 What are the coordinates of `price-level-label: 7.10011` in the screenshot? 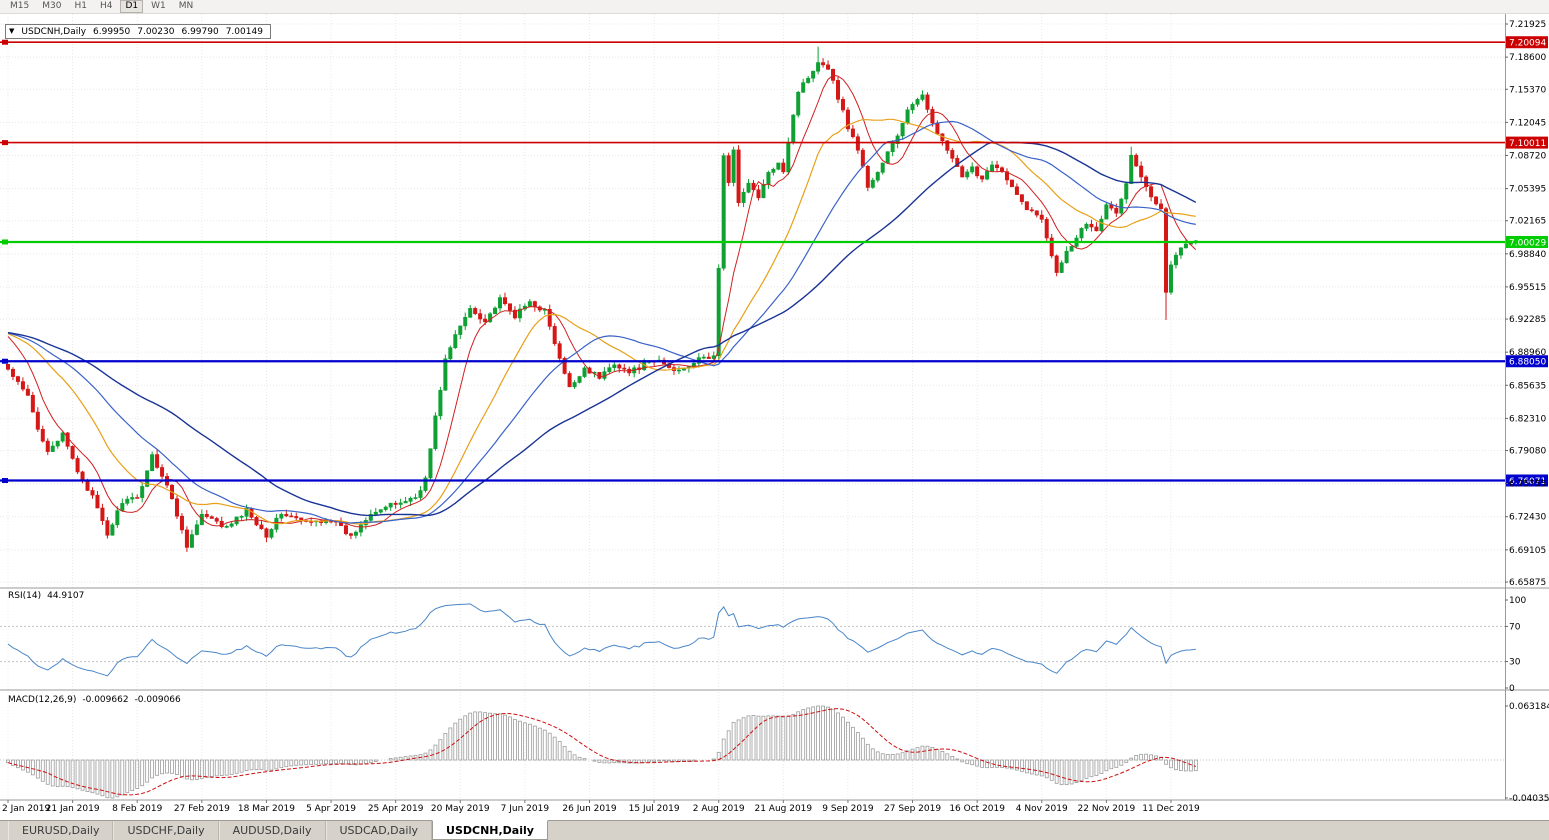 It's located at (1527, 142).